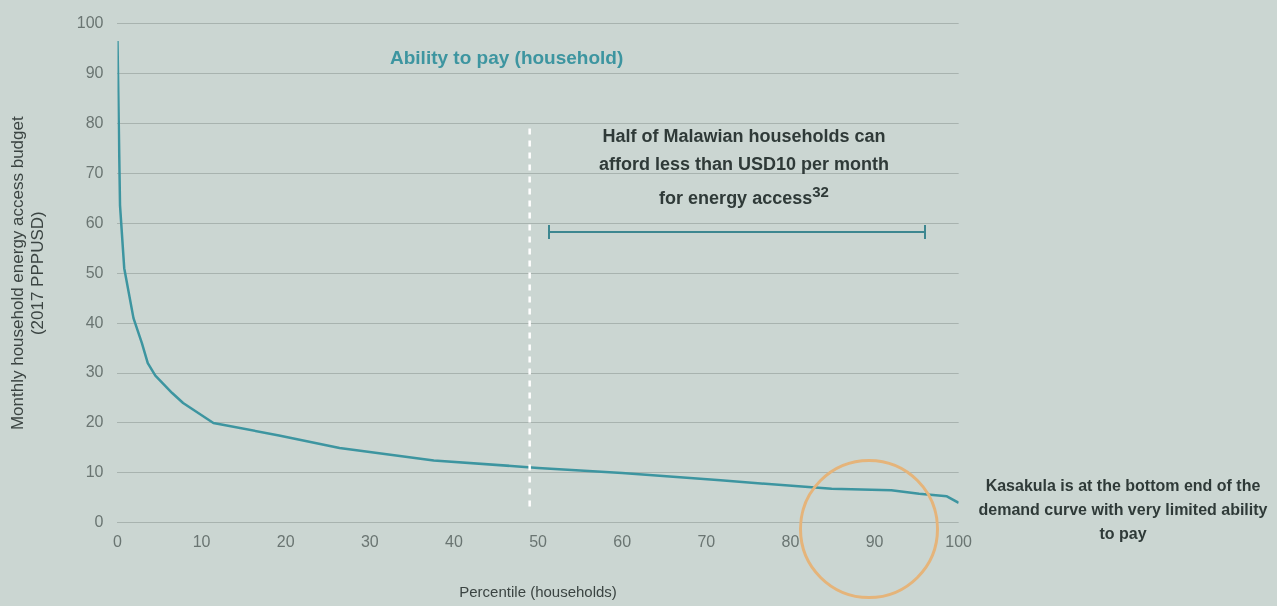  Describe the element at coordinates (99, 522) in the screenshot. I see `y-tick-label: 0` at that location.